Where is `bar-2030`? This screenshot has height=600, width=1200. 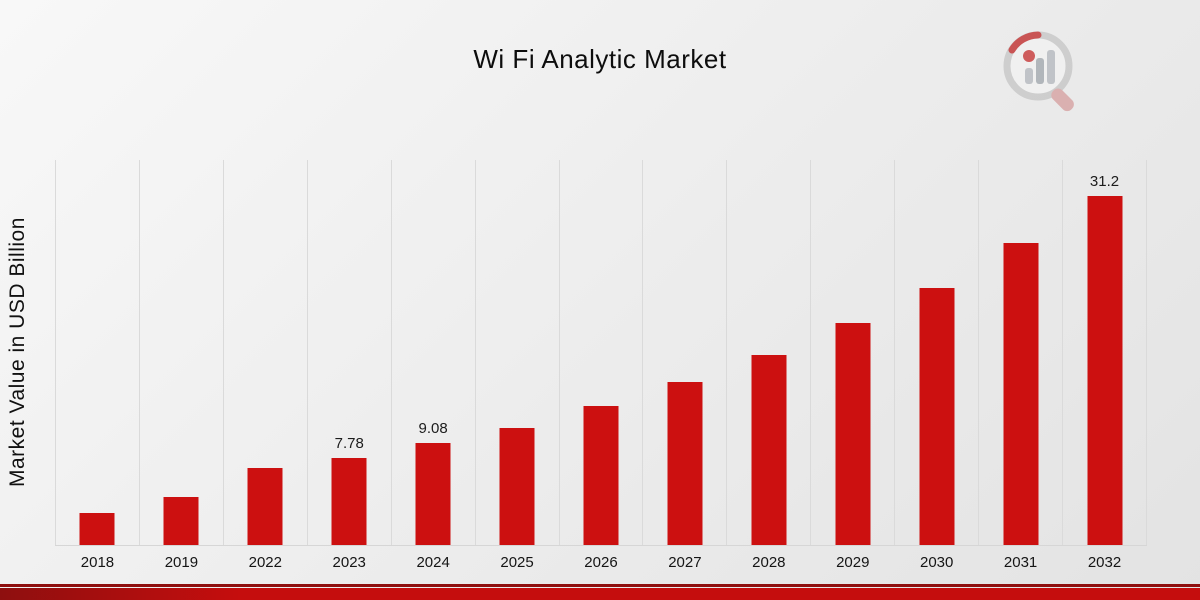 bar-2030 is located at coordinates (937, 416).